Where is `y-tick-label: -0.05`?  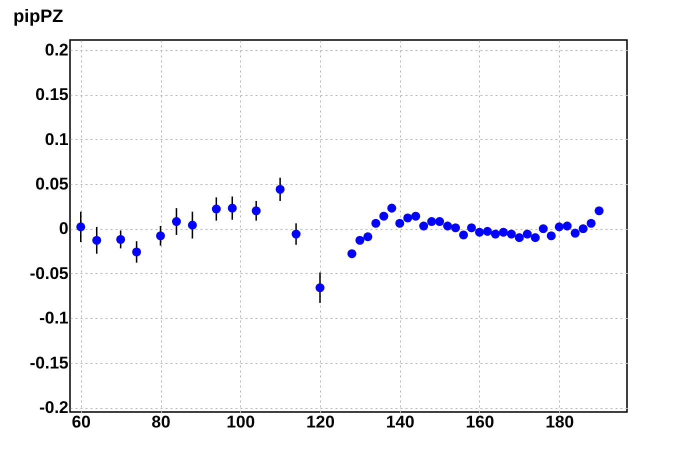 y-tick-label: -0.05 is located at coordinates (49, 273).